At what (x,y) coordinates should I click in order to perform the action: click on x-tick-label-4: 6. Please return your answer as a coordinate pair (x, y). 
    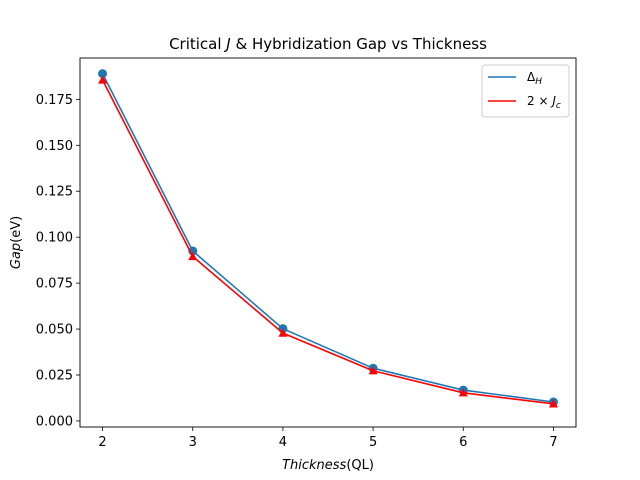
    Looking at the image, I should click on (463, 442).